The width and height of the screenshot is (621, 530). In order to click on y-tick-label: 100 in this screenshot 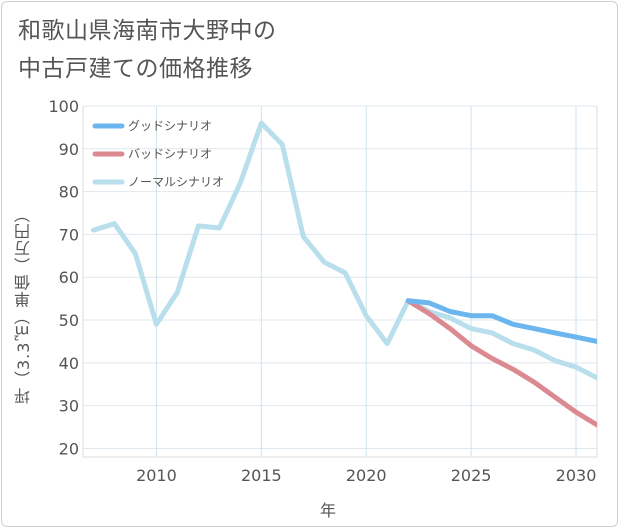, I will do `click(63, 106)`.